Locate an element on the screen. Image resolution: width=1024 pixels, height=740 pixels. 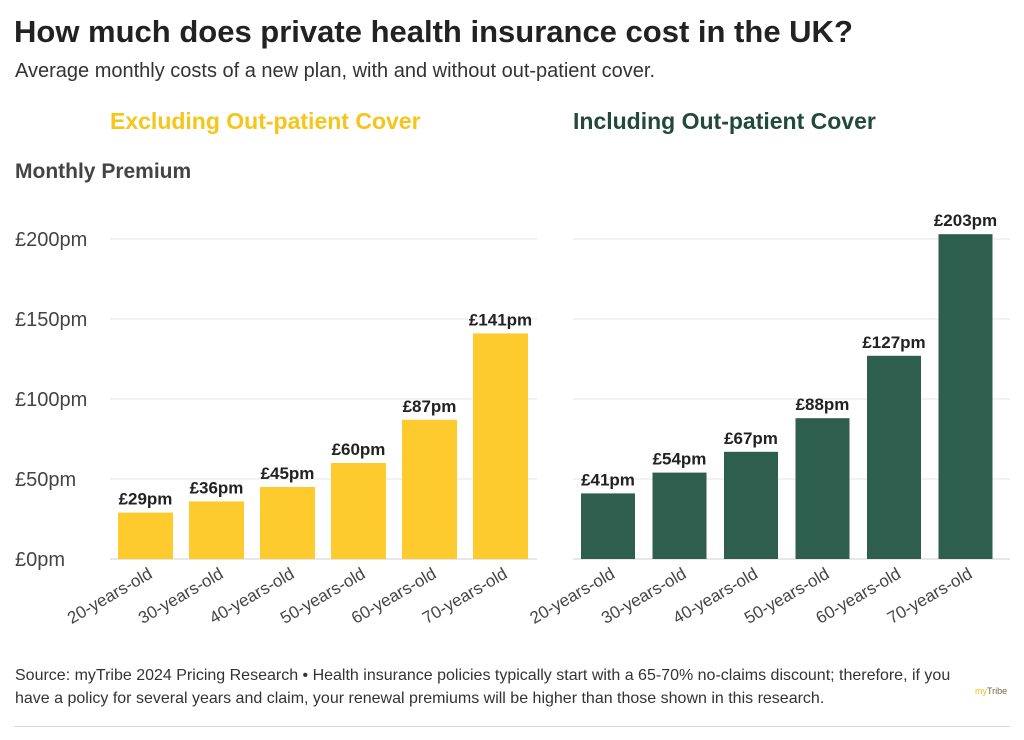
bar-value-label: £67pm is located at coordinates (751, 438).